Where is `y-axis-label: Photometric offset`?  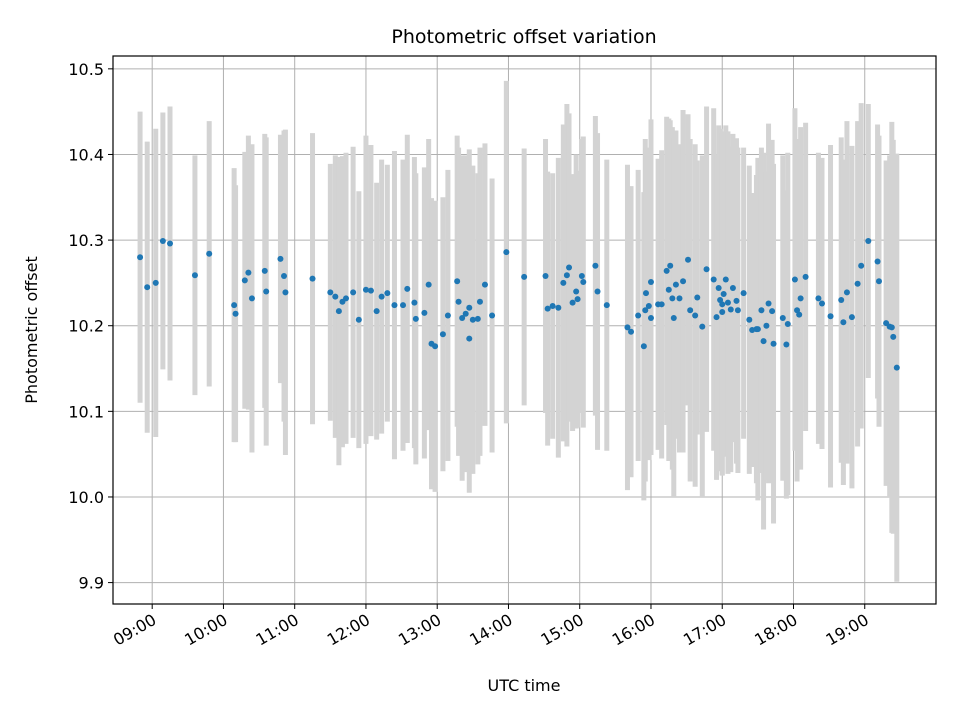 y-axis-label: Photometric offset is located at coordinates (31, 330).